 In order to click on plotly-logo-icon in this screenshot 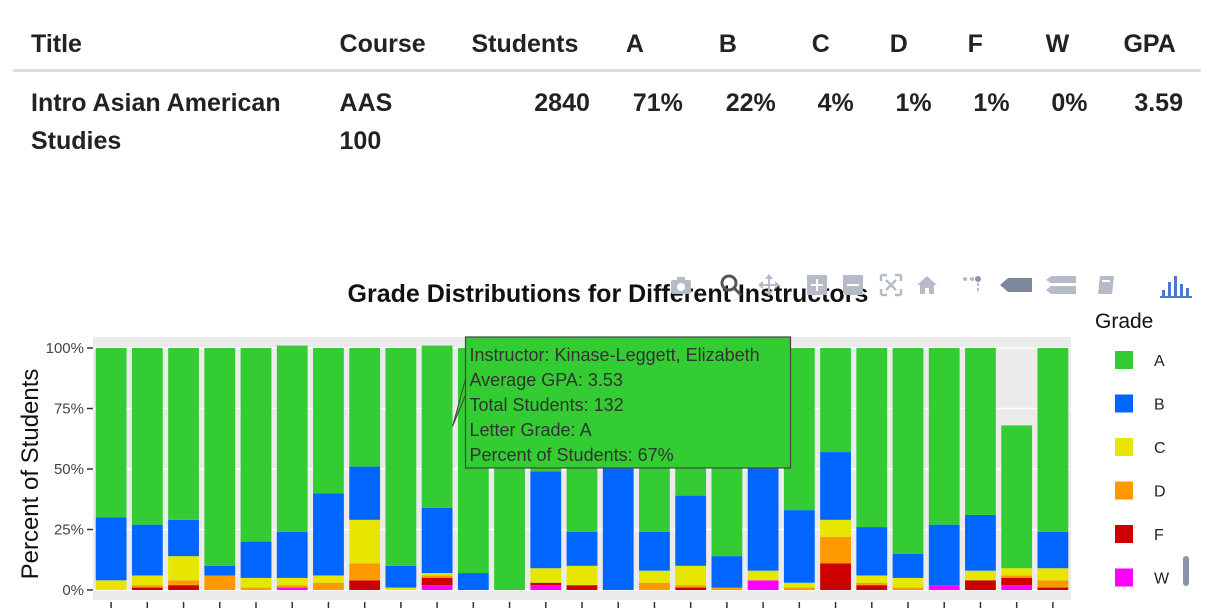, I will do `click(1178, 285)`.